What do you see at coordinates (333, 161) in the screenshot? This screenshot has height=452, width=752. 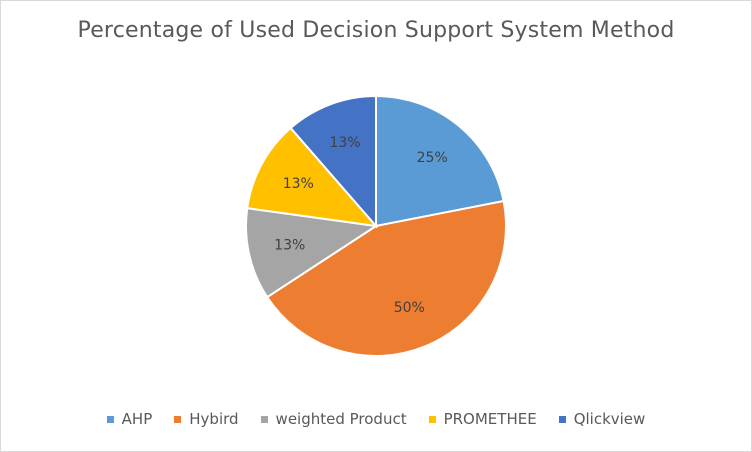 I see `pie-slice-qlickview` at bounding box center [333, 161].